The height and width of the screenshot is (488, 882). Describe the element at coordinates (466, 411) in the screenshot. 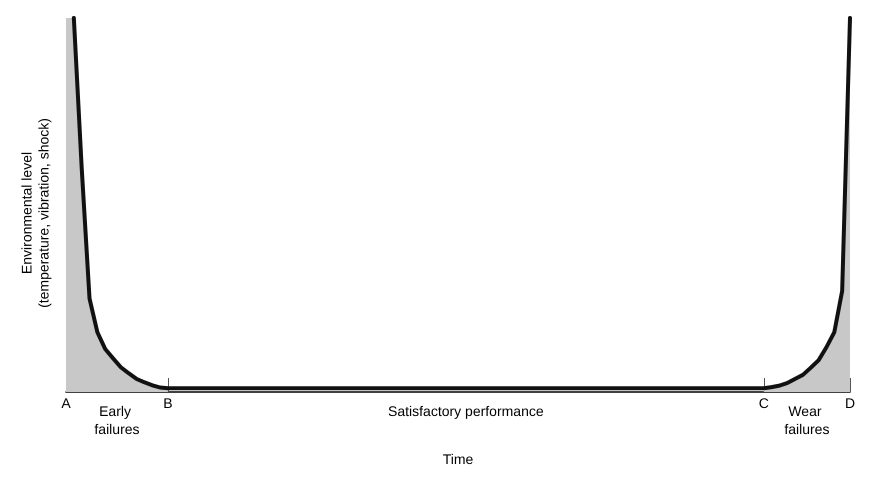

I see `text: Satisfactory performance` at that location.